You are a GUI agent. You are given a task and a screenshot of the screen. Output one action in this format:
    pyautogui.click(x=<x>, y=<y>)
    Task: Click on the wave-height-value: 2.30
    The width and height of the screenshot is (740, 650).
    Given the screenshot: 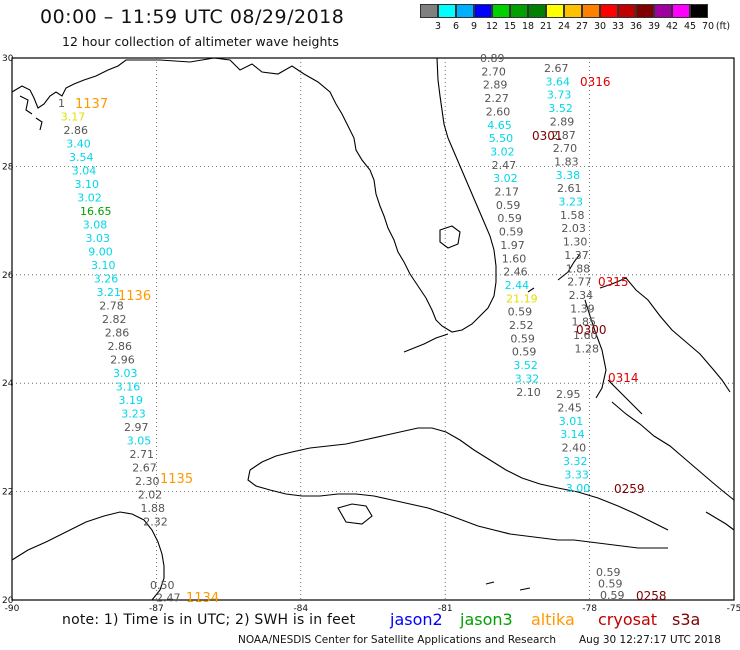 What is the action you would take?
    pyautogui.click(x=147, y=481)
    